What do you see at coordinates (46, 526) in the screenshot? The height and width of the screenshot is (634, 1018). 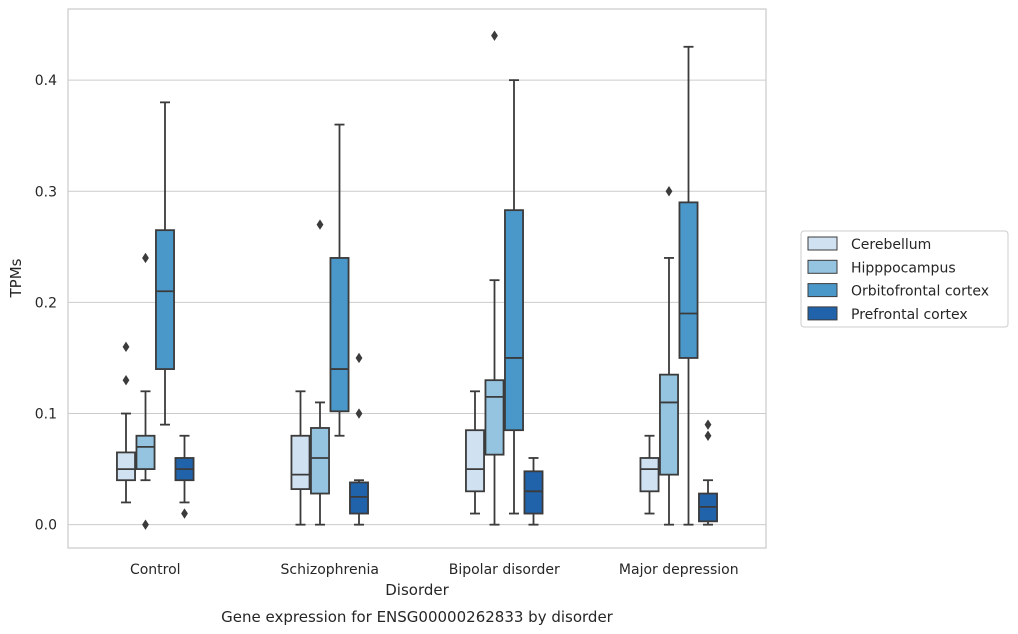 I see `y-tick-label: 0.0` at bounding box center [46, 526].